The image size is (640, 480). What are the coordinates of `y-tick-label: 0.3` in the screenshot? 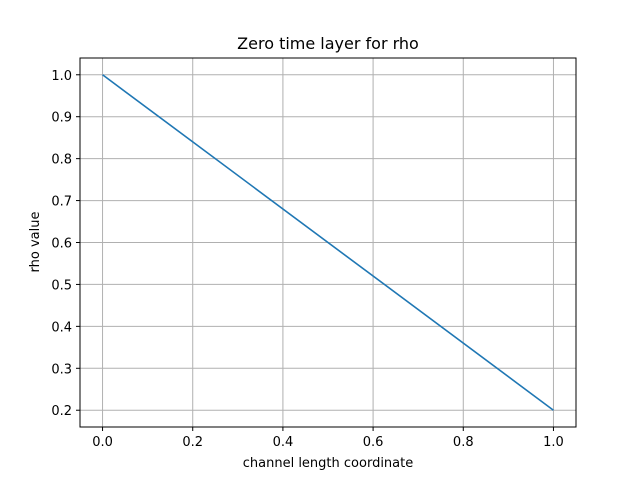 It's located at (61, 369).